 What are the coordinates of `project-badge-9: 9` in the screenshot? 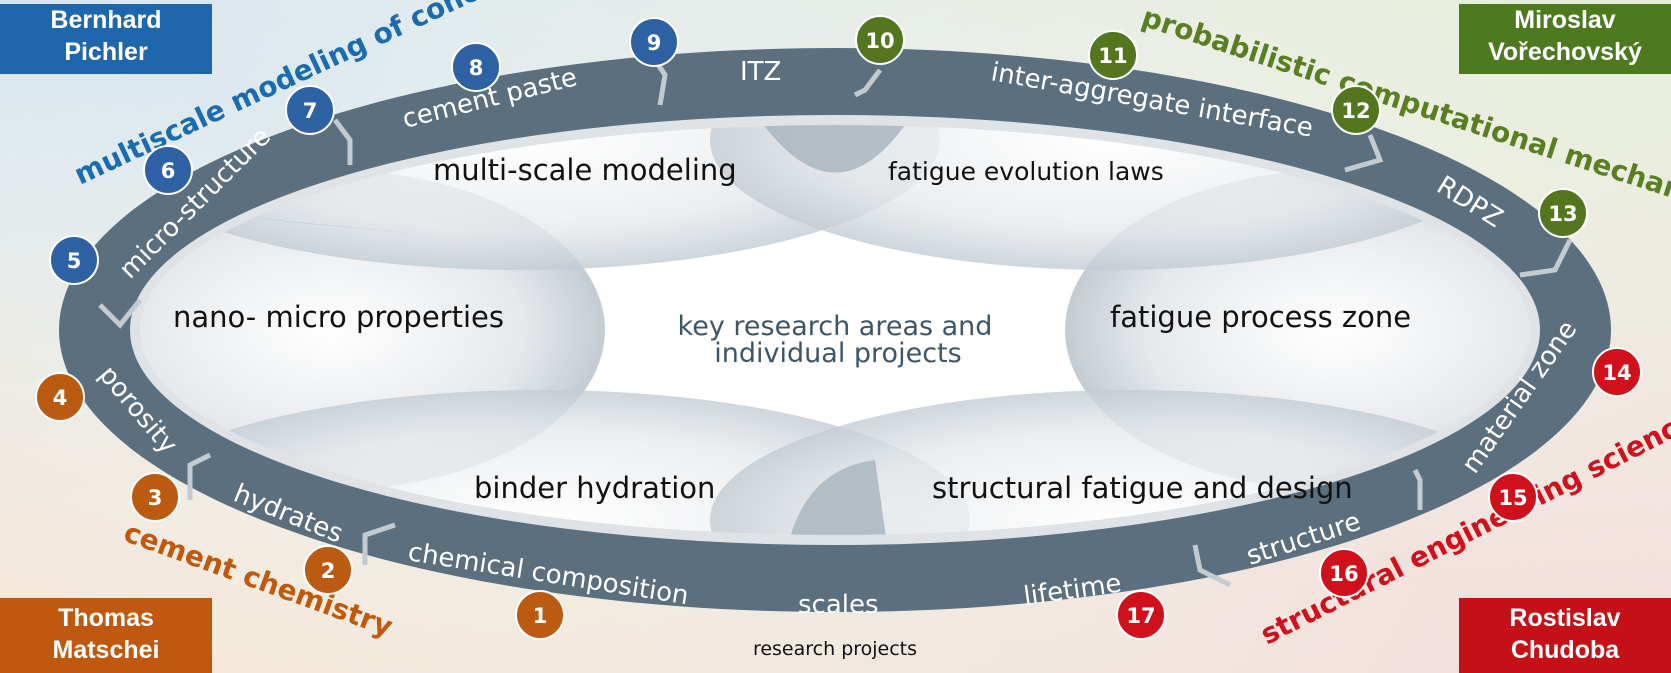 It's located at (654, 42).